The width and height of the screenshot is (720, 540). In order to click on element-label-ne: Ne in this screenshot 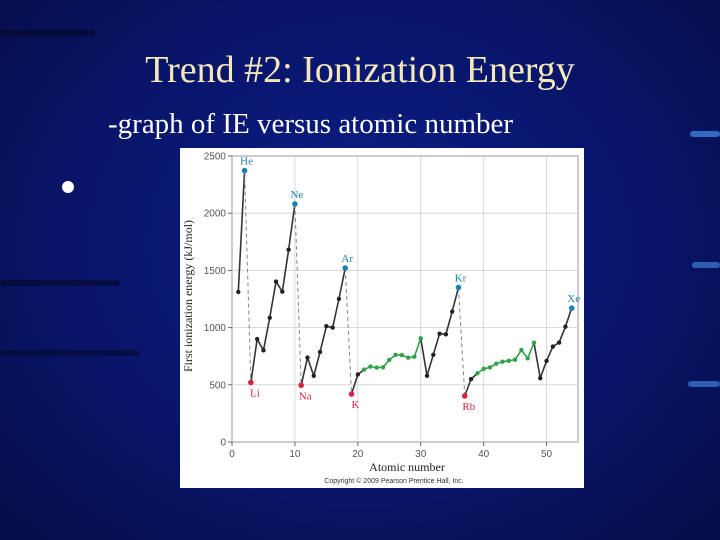, I will do `click(296, 195)`.